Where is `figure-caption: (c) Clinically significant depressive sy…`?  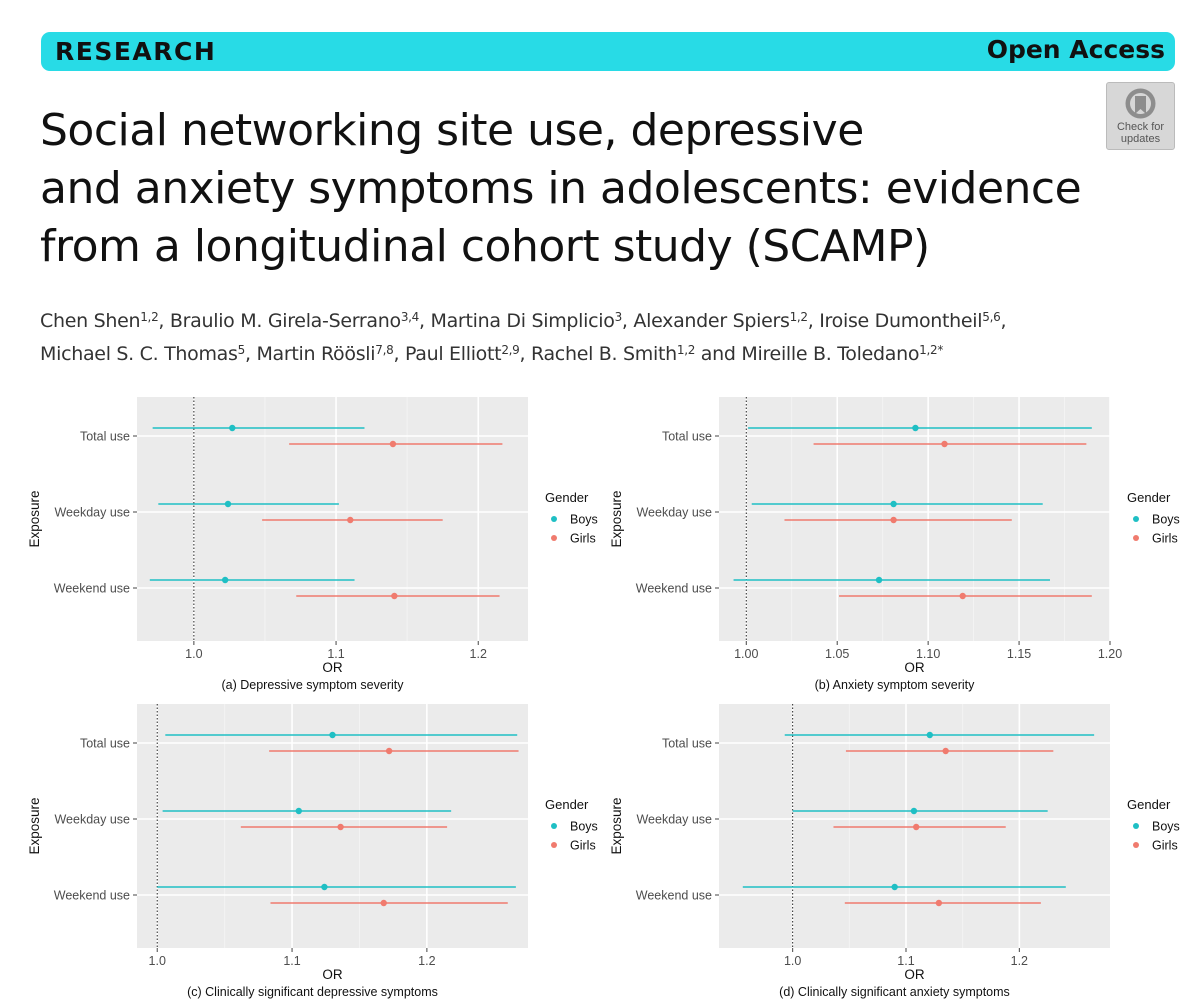 figure-caption: (c) Clinically significant depressive sy… is located at coordinates (312, 992).